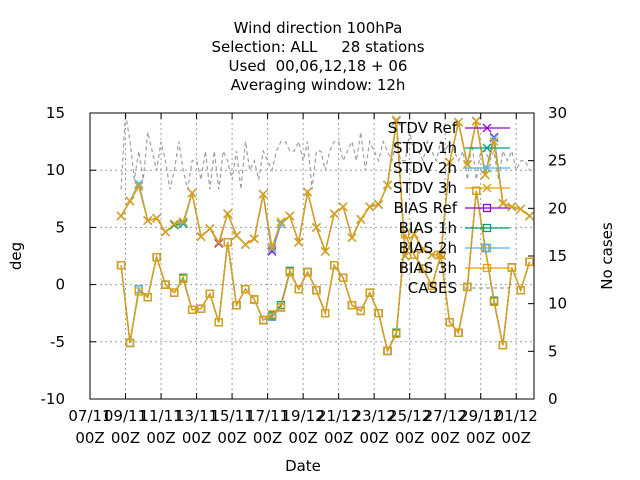 This screenshot has height=480, width=640. Describe the element at coordinates (557, 256) in the screenshot. I see `y2-tick-label: 15` at that location.